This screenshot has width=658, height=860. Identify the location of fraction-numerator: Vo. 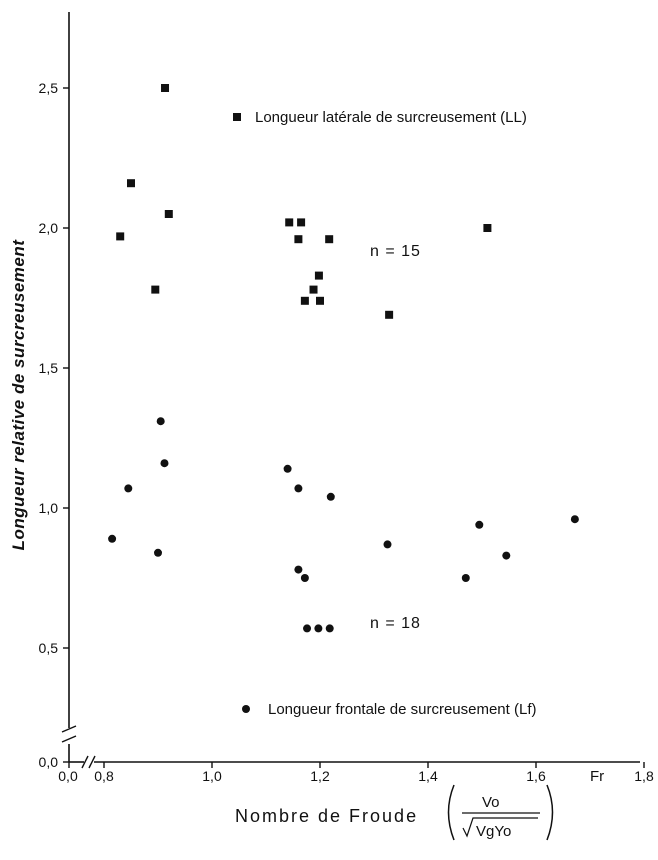
(491, 802).